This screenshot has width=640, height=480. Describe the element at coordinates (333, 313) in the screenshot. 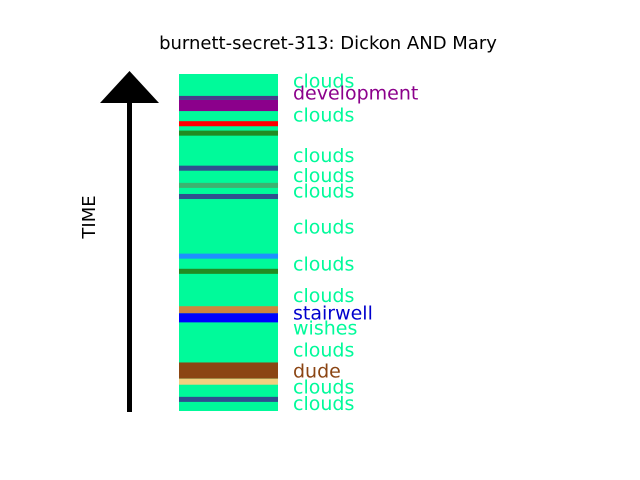

I see `segment-label-9: stairwell` at that location.